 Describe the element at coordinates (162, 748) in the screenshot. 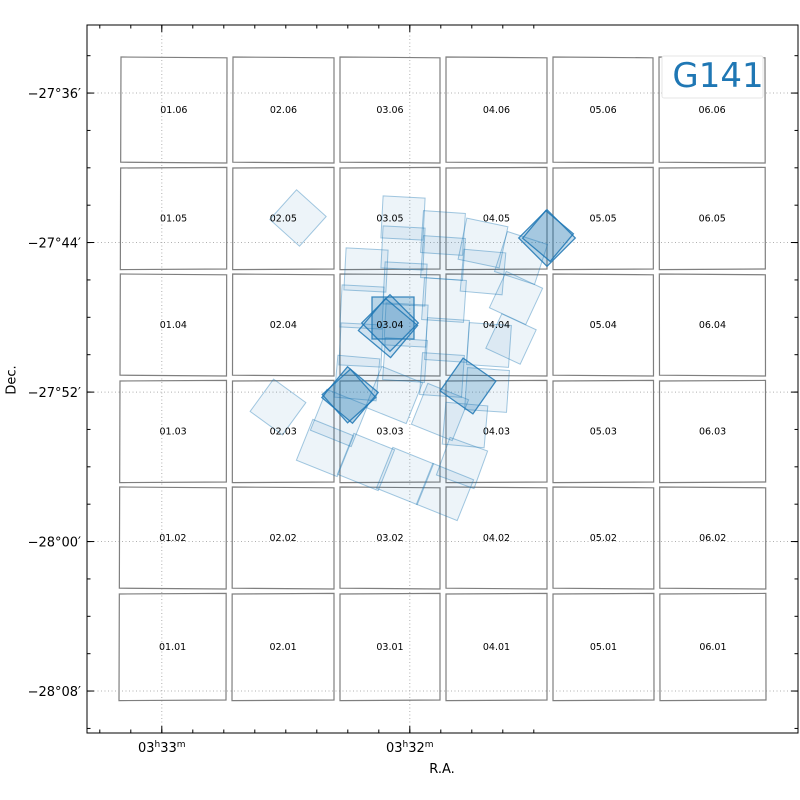

I see `x-tick-label: 03h33m` at that location.